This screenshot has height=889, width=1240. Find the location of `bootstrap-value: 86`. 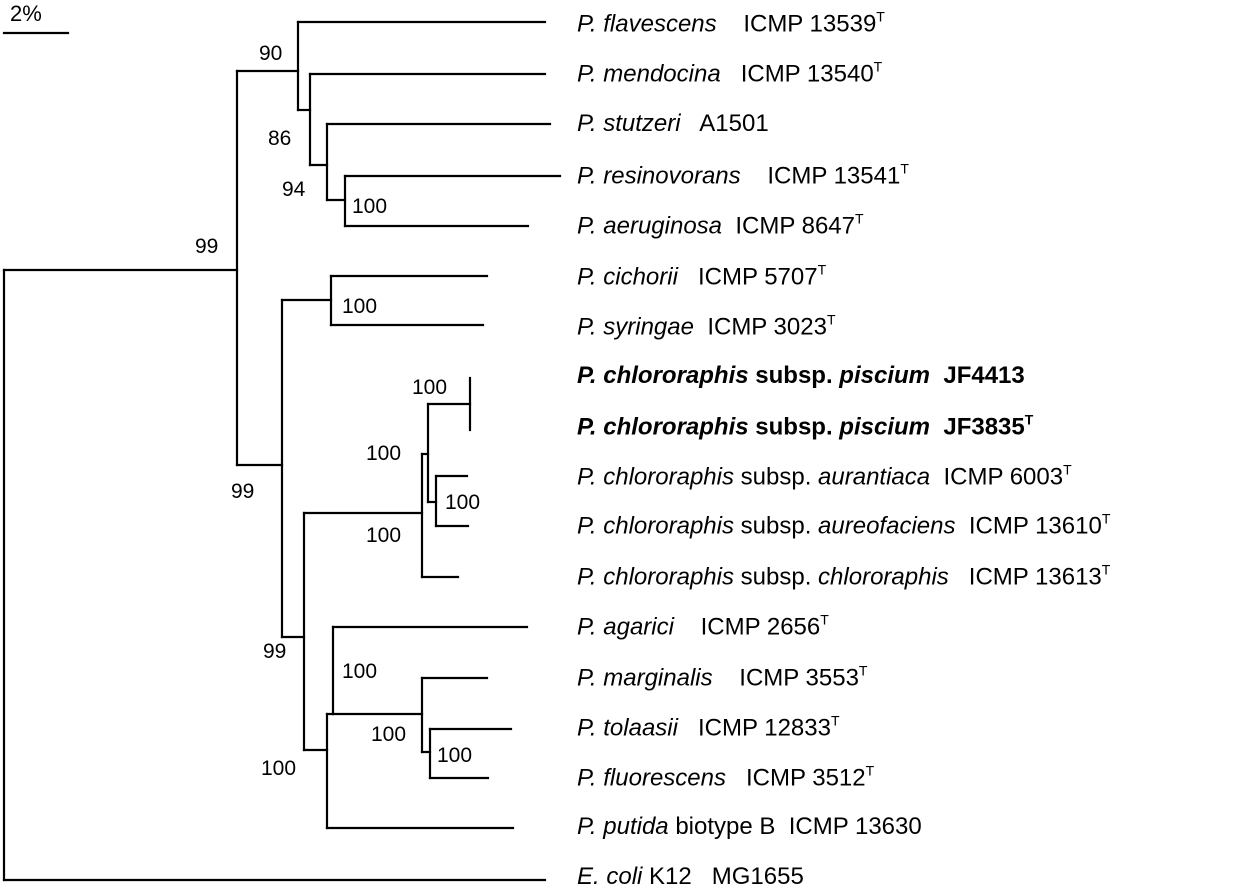

bootstrap-value: 86 is located at coordinates (280, 138).